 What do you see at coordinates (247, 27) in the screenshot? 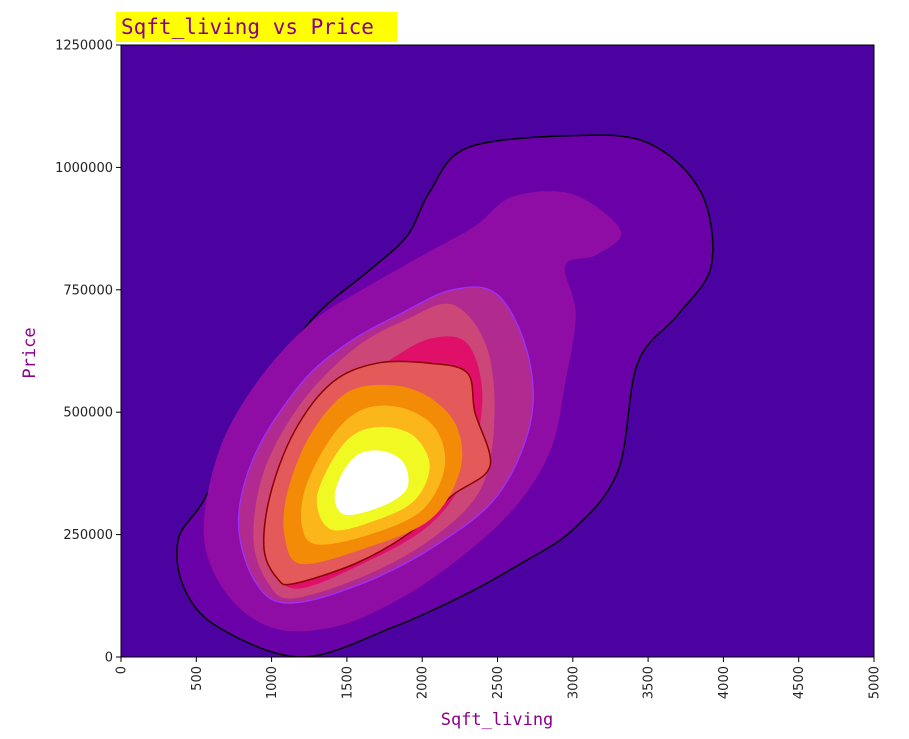
I see `chart-title-text: Sqft_living vs Price` at bounding box center [247, 27].